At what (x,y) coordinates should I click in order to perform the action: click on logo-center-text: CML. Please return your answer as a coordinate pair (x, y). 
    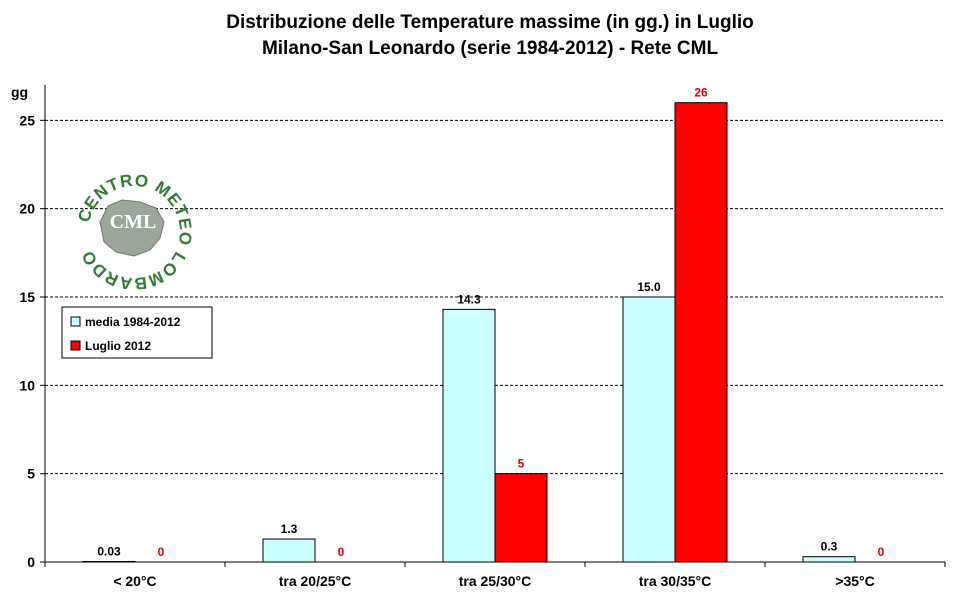
    Looking at the image, I should click on (133, 222).